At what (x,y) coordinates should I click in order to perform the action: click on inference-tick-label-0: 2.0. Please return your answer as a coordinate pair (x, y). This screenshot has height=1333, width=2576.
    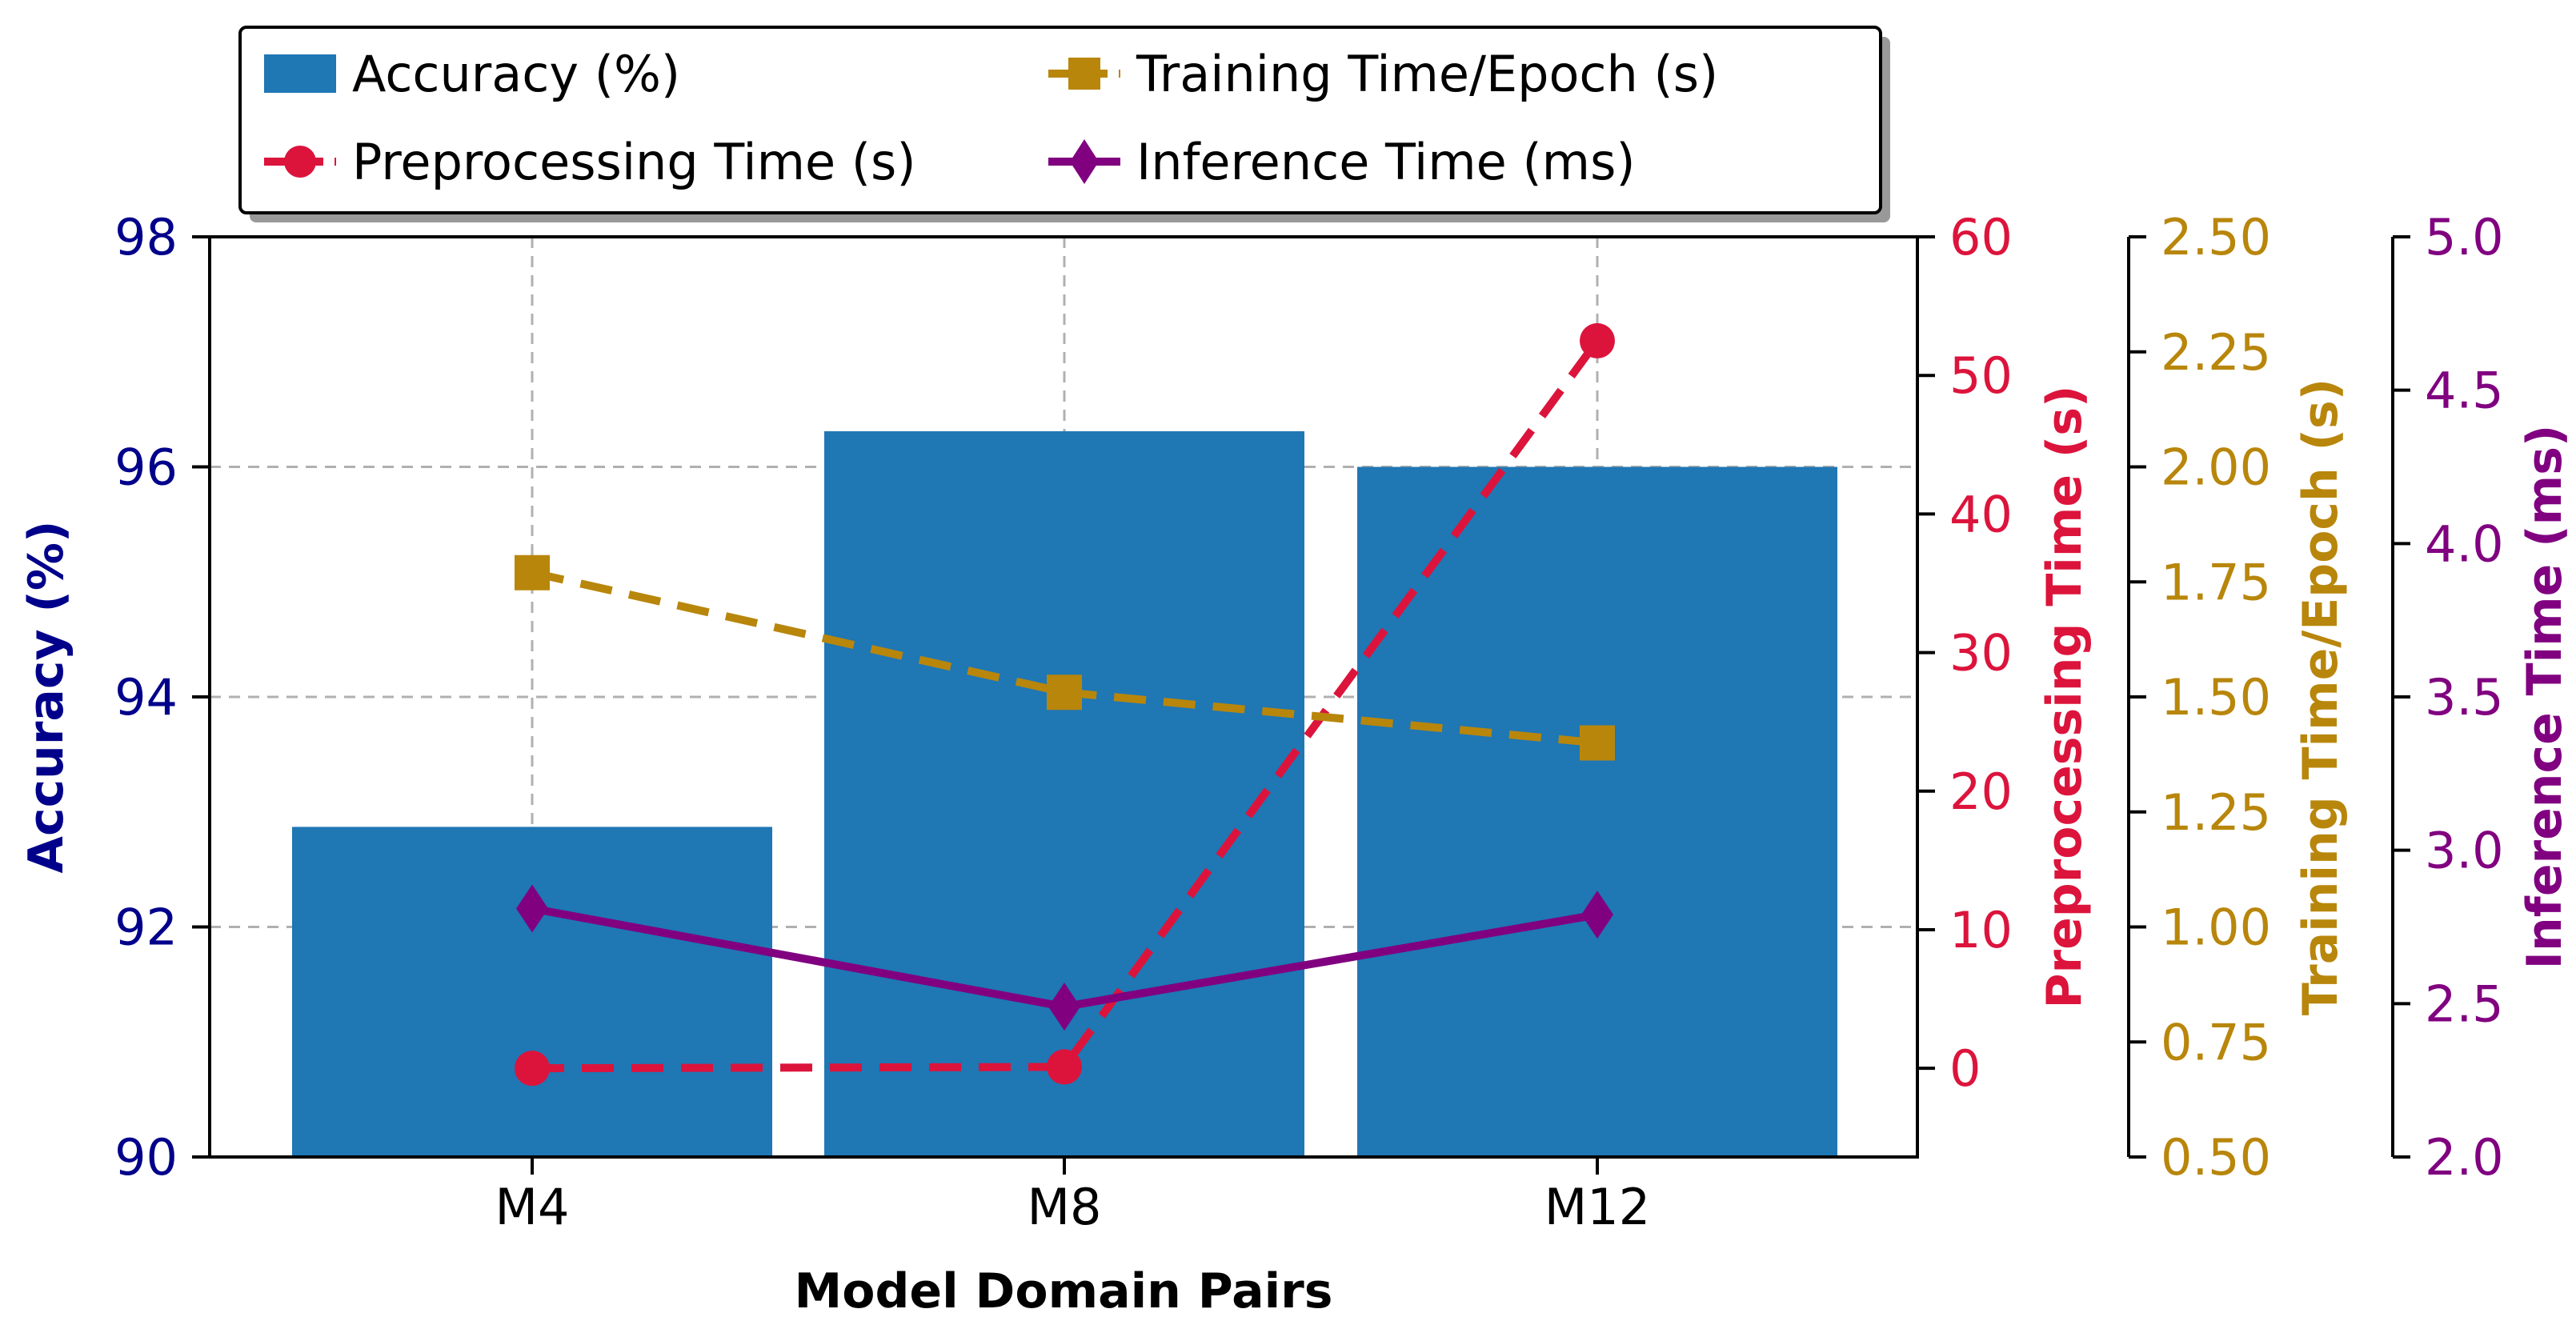
    Looking at the image, I should click on (2464, 1157).